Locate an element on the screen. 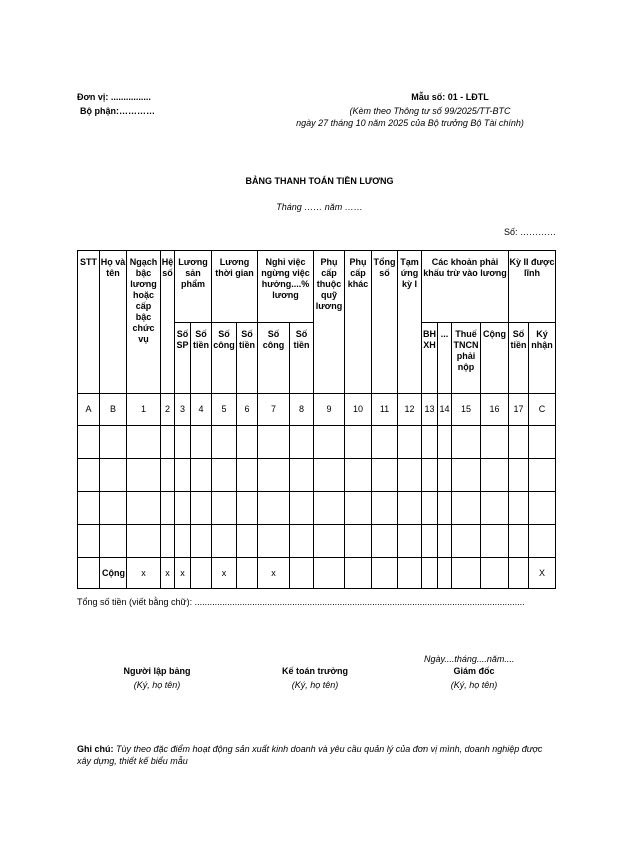 The image size is (639, 851). index-cell: 14 is located at coordinates (444, 409).